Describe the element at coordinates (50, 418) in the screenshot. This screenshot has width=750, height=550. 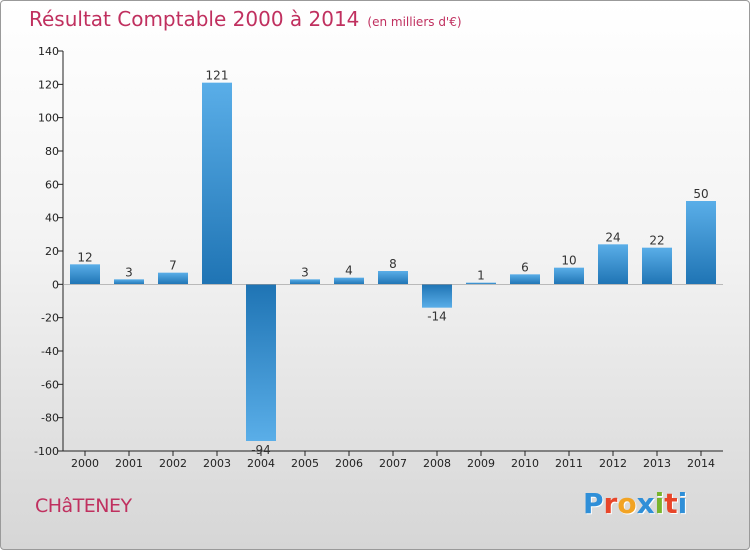
I see `y-tick-label: -80` at that location.